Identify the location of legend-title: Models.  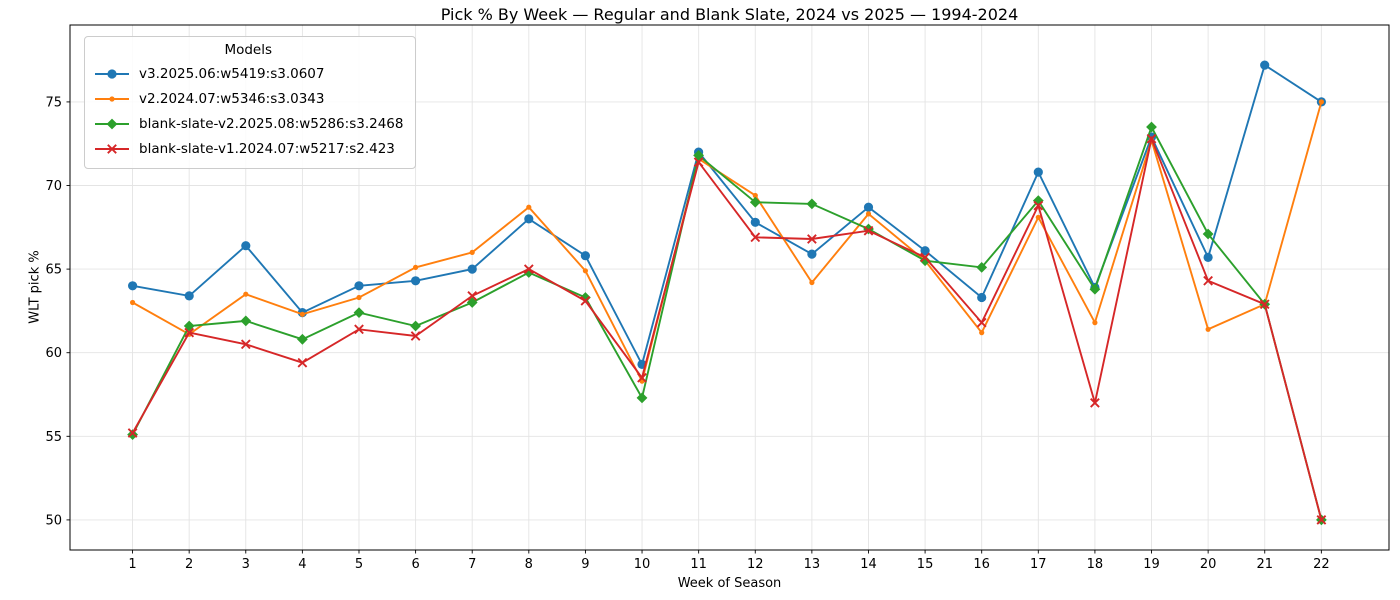
(248, 50).